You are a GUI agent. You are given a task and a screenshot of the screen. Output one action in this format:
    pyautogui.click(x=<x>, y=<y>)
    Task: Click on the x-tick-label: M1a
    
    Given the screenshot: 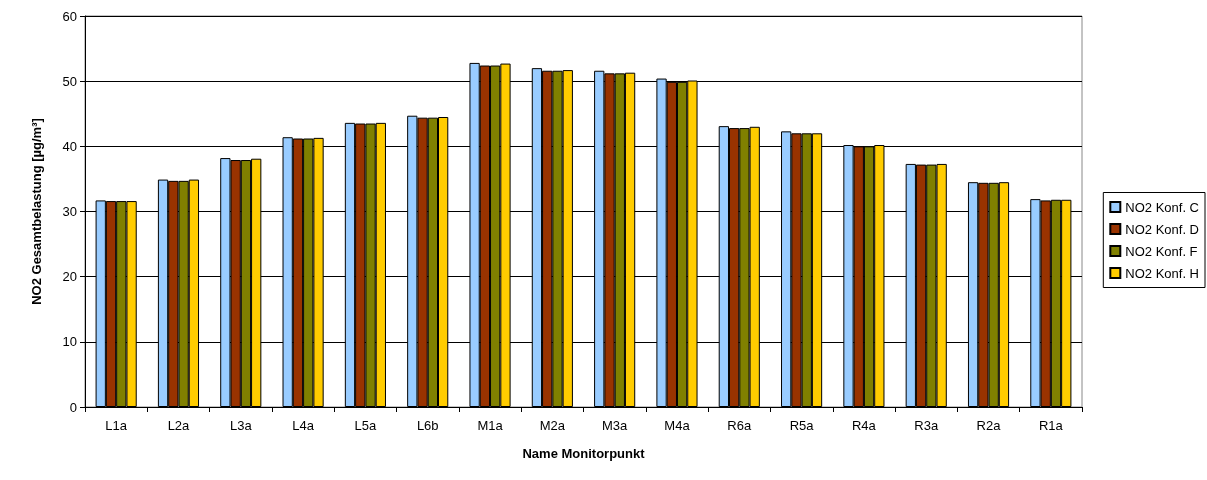 What is the action you would take?
    pyautogui.click(x=490, y=425)
    